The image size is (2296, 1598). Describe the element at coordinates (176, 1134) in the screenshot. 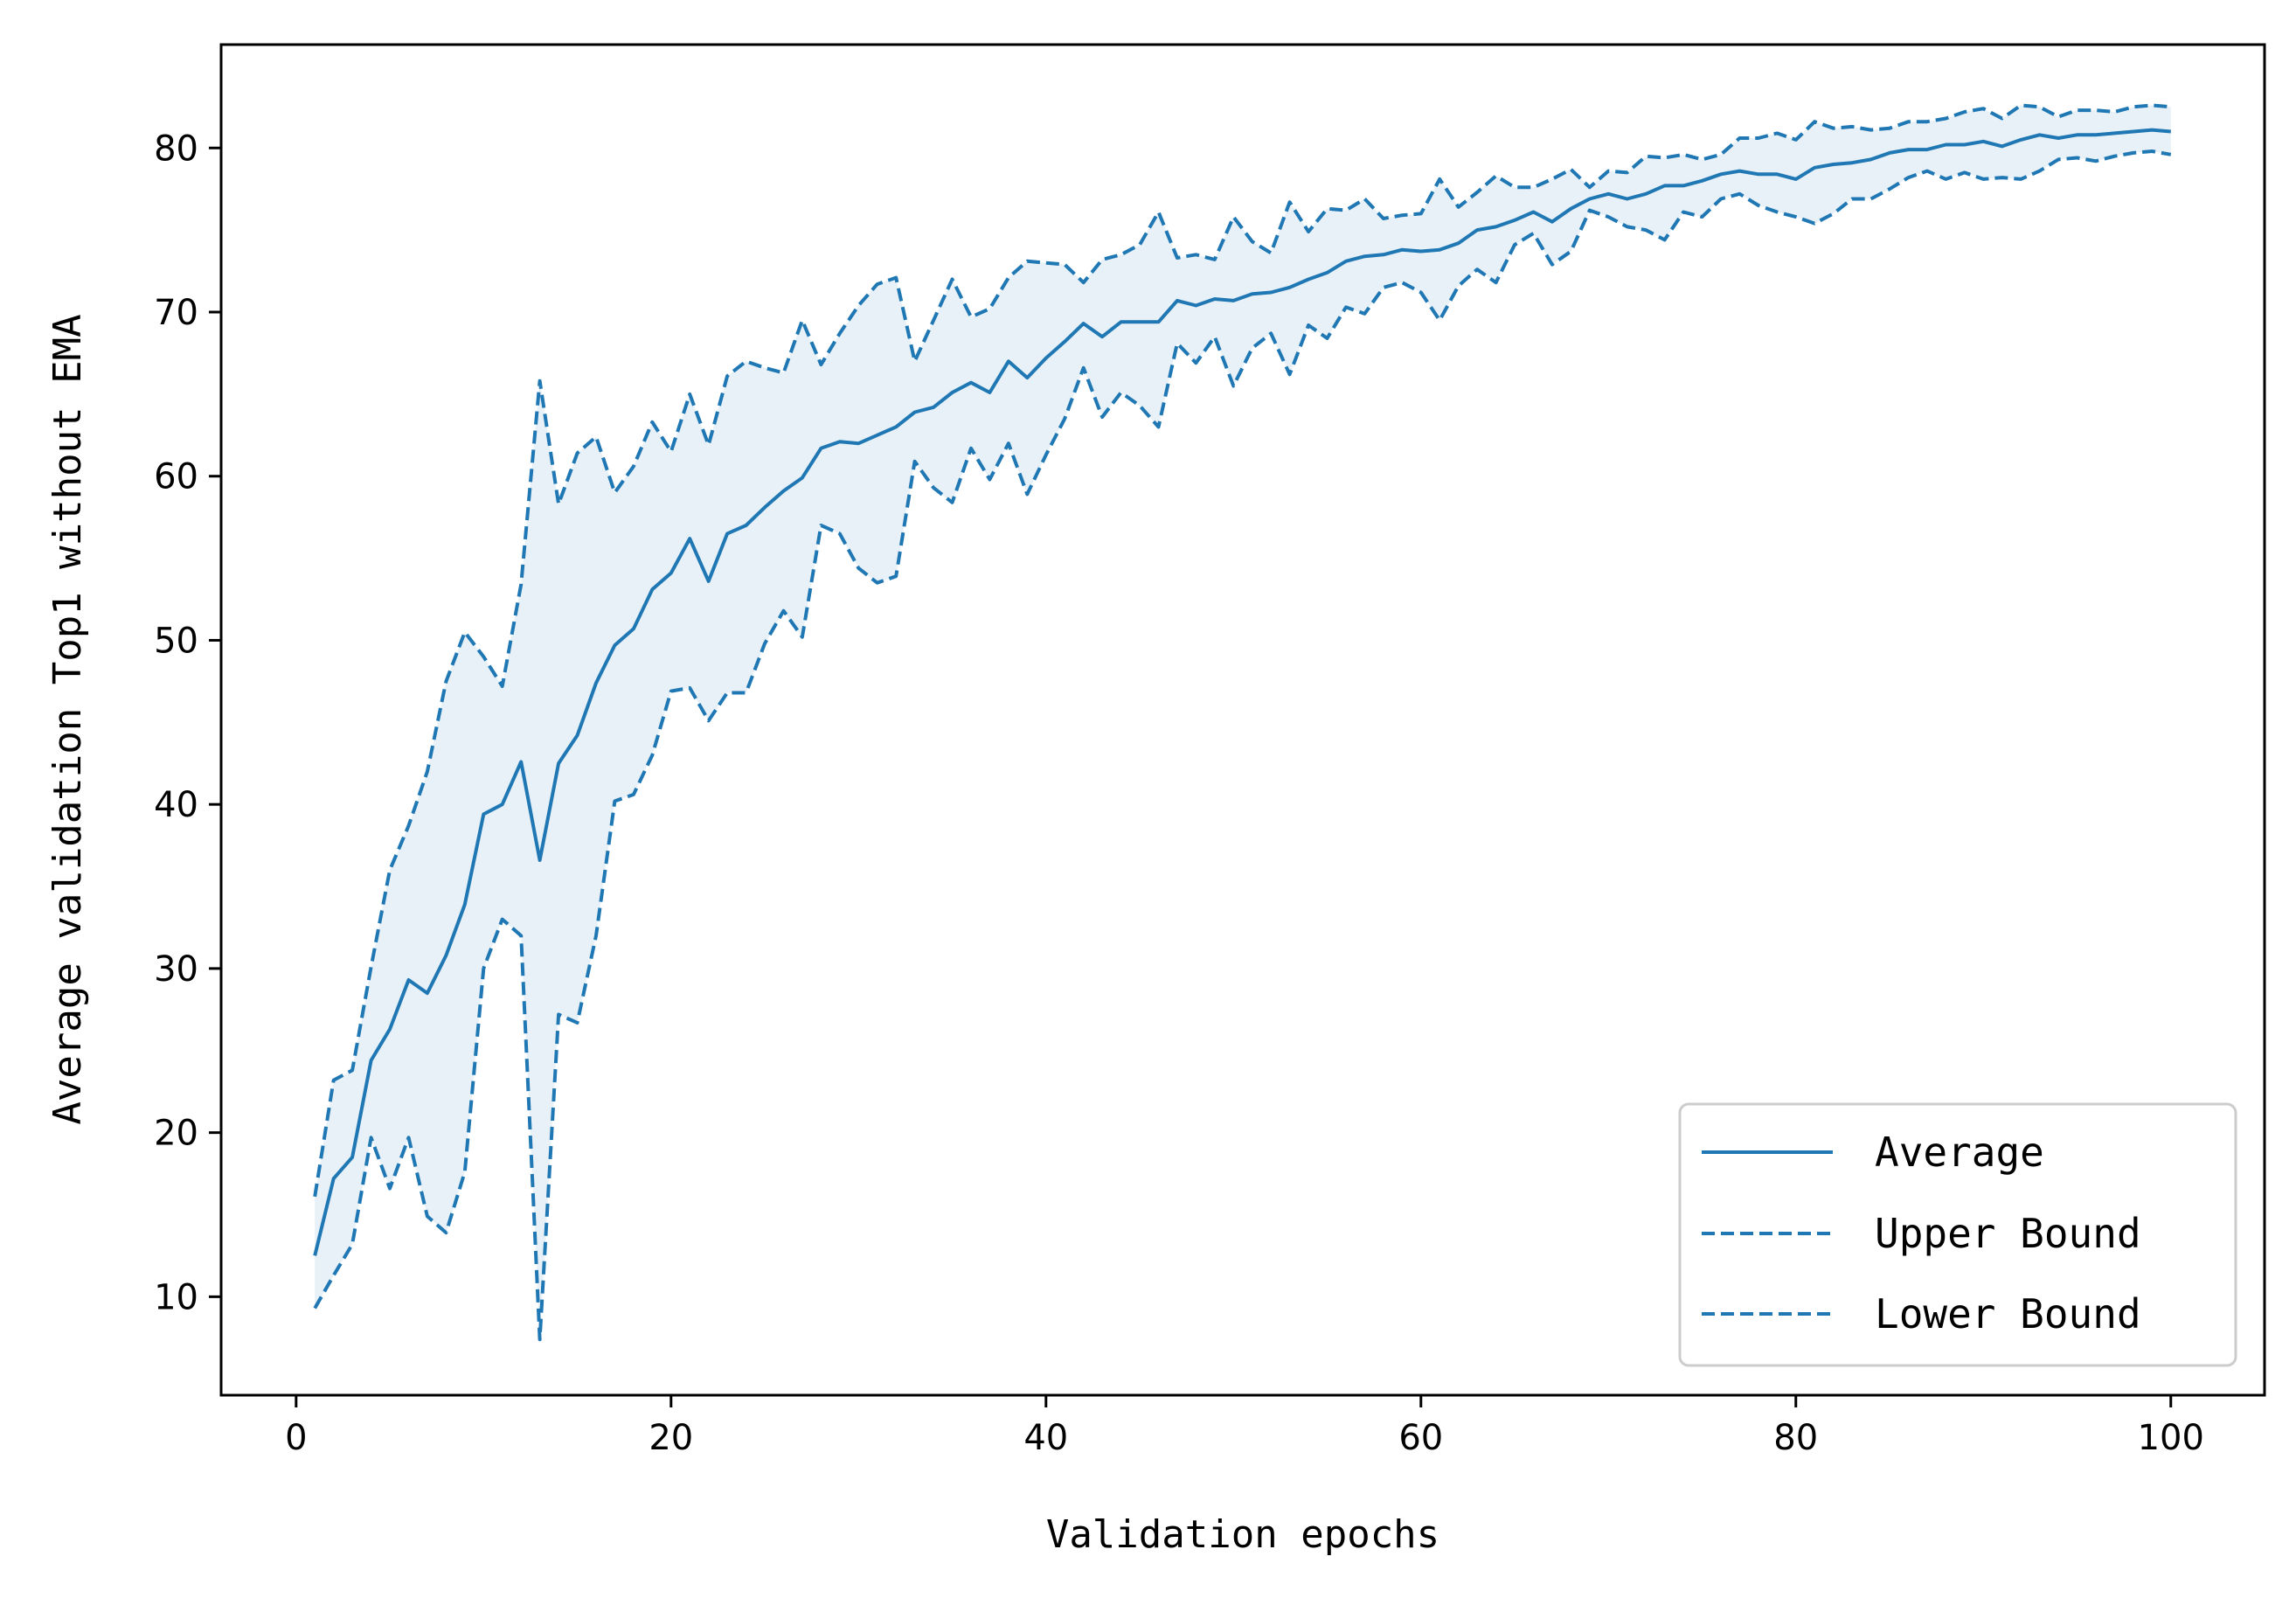

I see `y-tick-label: 20` at that location.